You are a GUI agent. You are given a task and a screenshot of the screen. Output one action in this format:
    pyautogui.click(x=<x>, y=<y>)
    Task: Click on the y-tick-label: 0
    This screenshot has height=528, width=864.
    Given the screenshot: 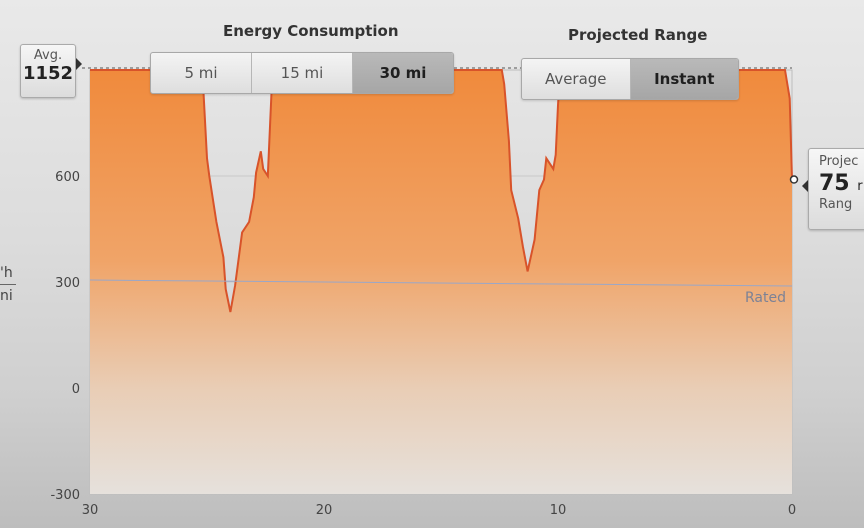 What is the action you would take?
    pyautogui.click(x=76, y=389)
    